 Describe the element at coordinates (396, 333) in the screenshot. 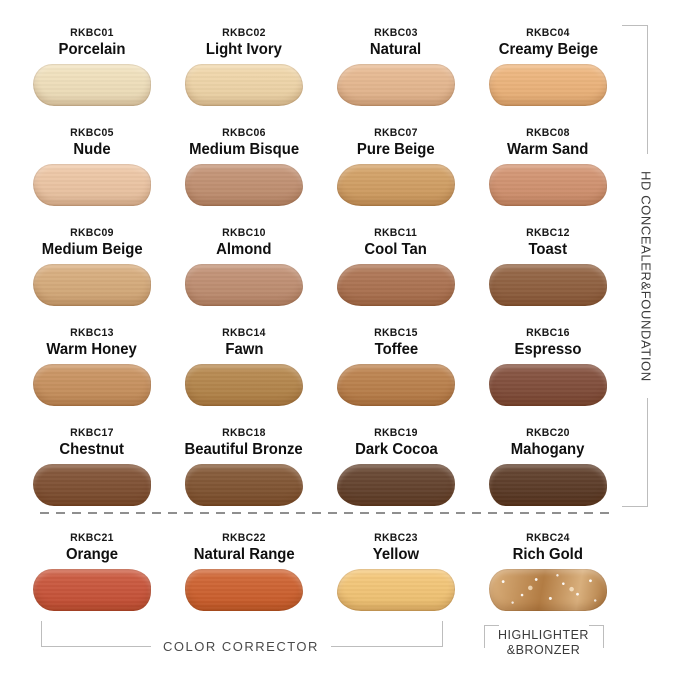

I see `shade-code: RKBC15` at that location.